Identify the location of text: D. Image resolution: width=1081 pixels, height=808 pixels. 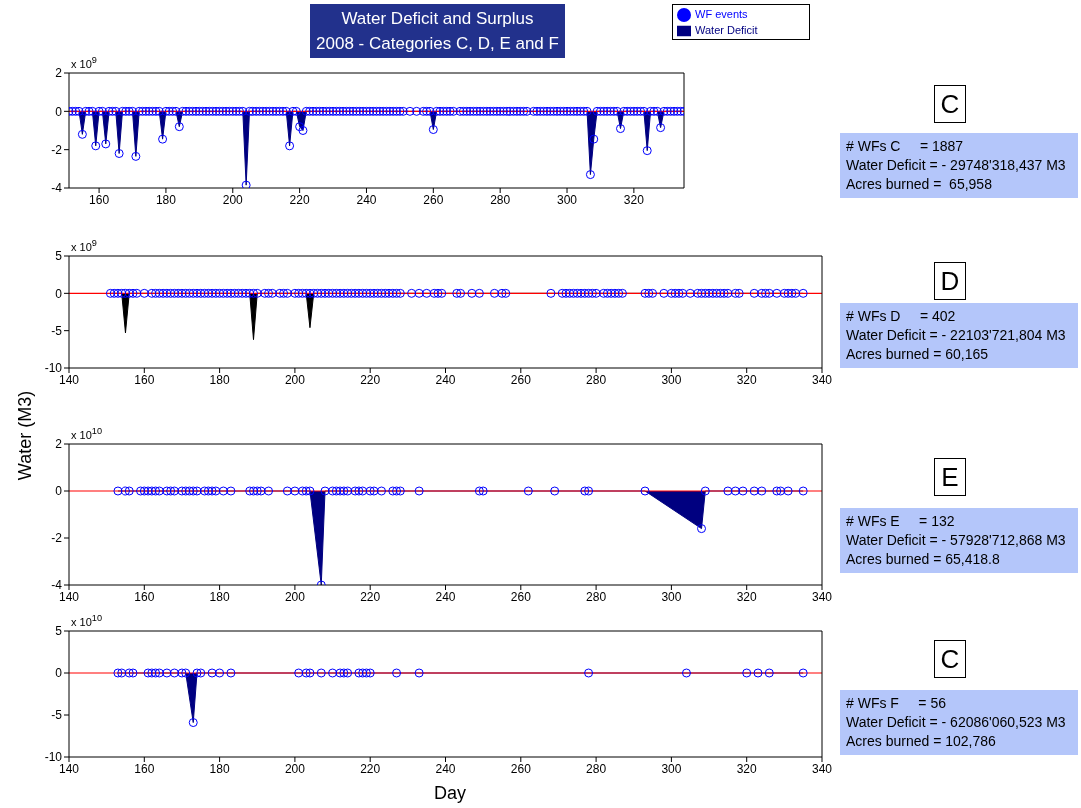
(950, 281).